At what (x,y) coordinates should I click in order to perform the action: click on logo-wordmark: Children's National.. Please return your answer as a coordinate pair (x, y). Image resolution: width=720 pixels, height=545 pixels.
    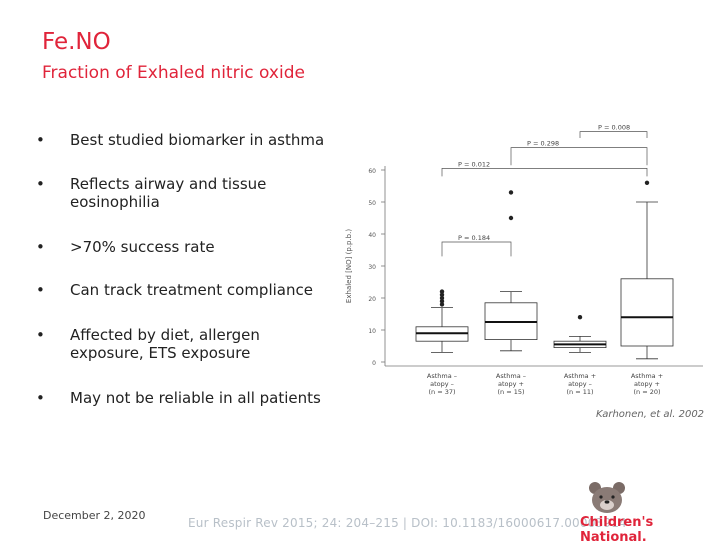
    Looking at the image, I should click on (617, 530).